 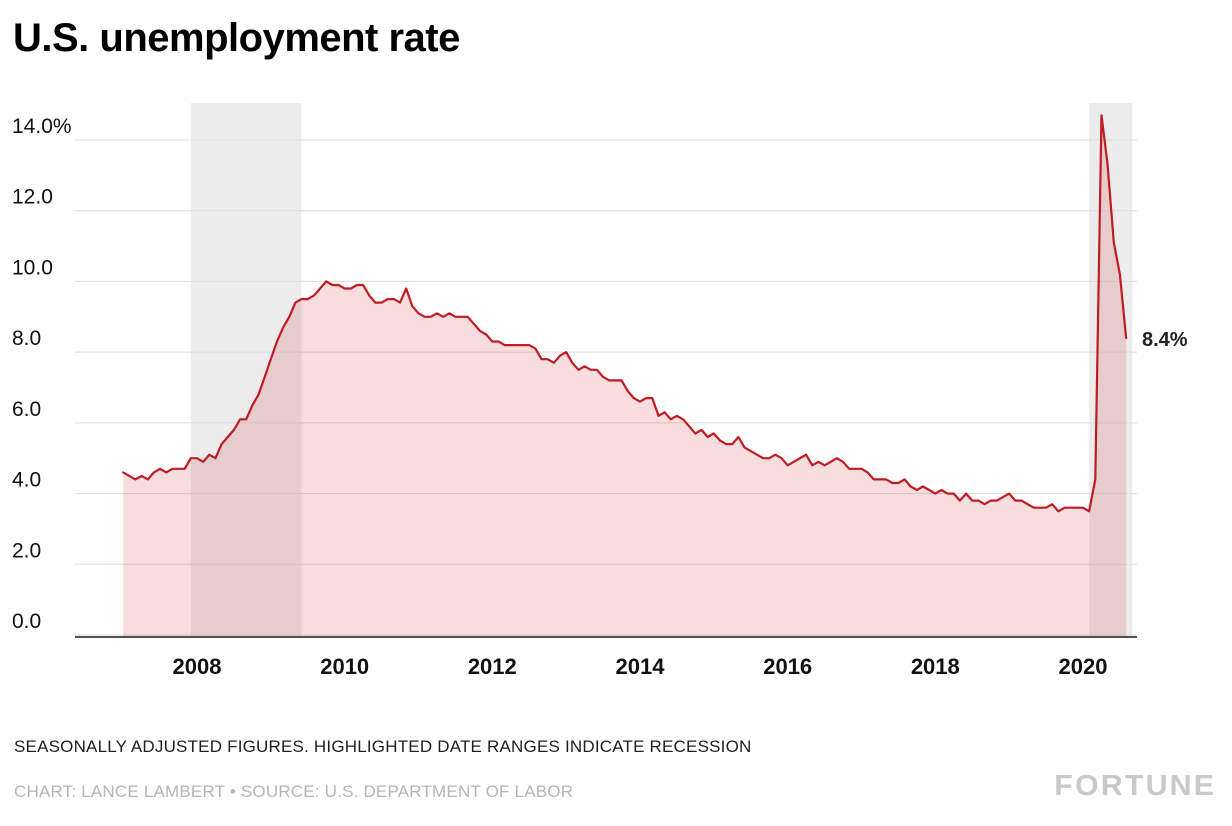 I want to click on x-tick-label: 2012, so click(x=492, y=666).